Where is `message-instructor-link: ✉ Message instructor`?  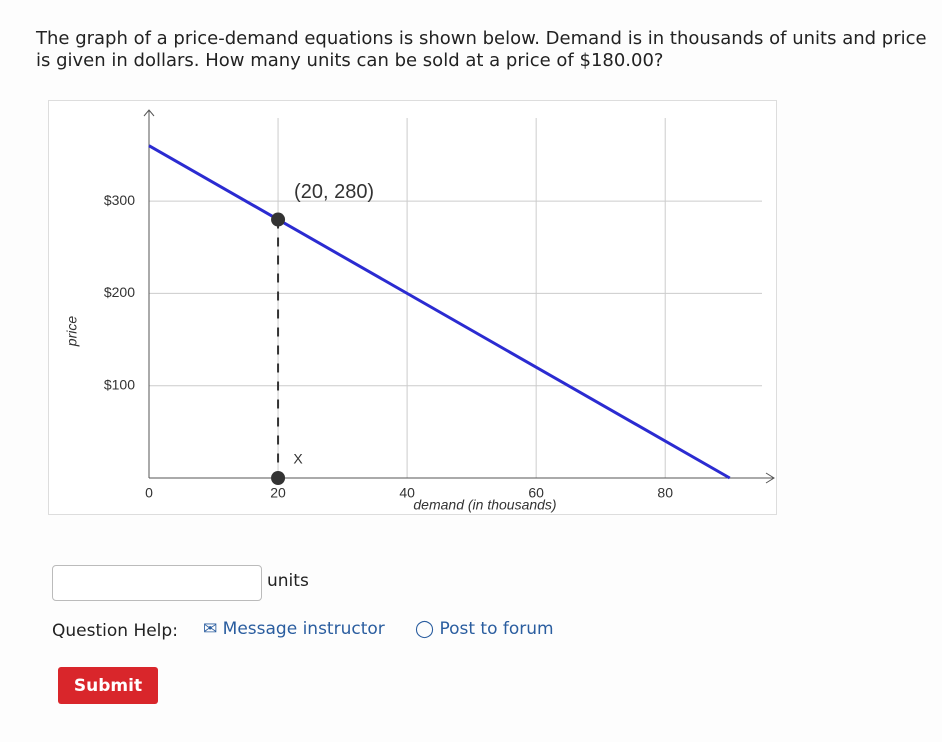
message-instructor-link: ✉ Message instructor is located at coordinates (294, 629).